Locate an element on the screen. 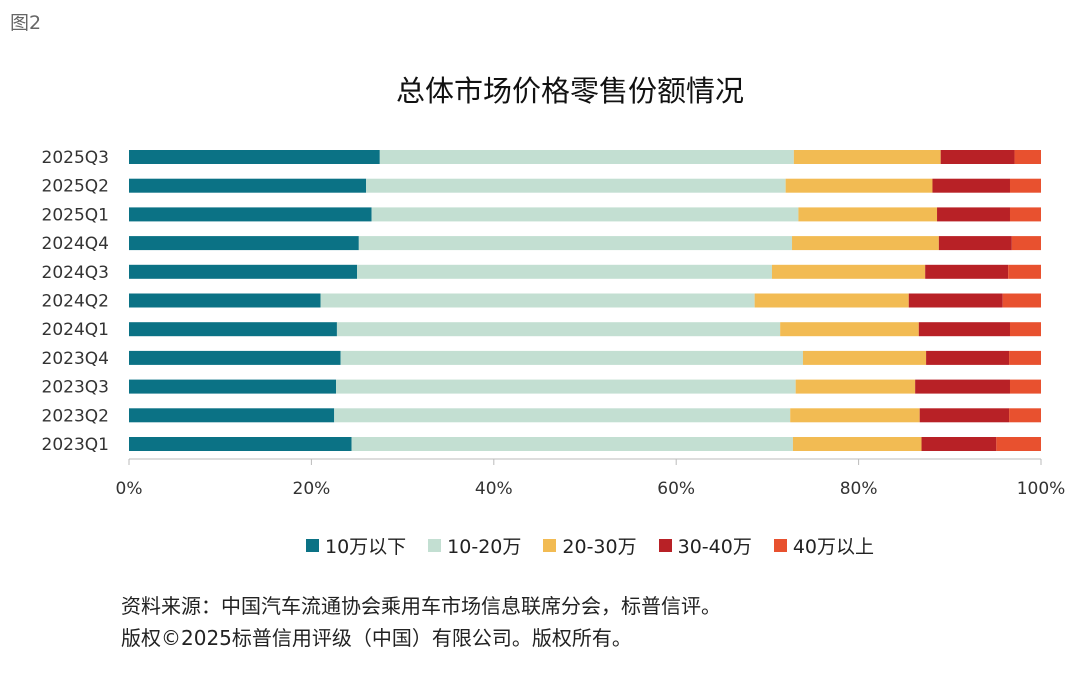  legend-item: 40万以上 is located at coordinates (824, 545).